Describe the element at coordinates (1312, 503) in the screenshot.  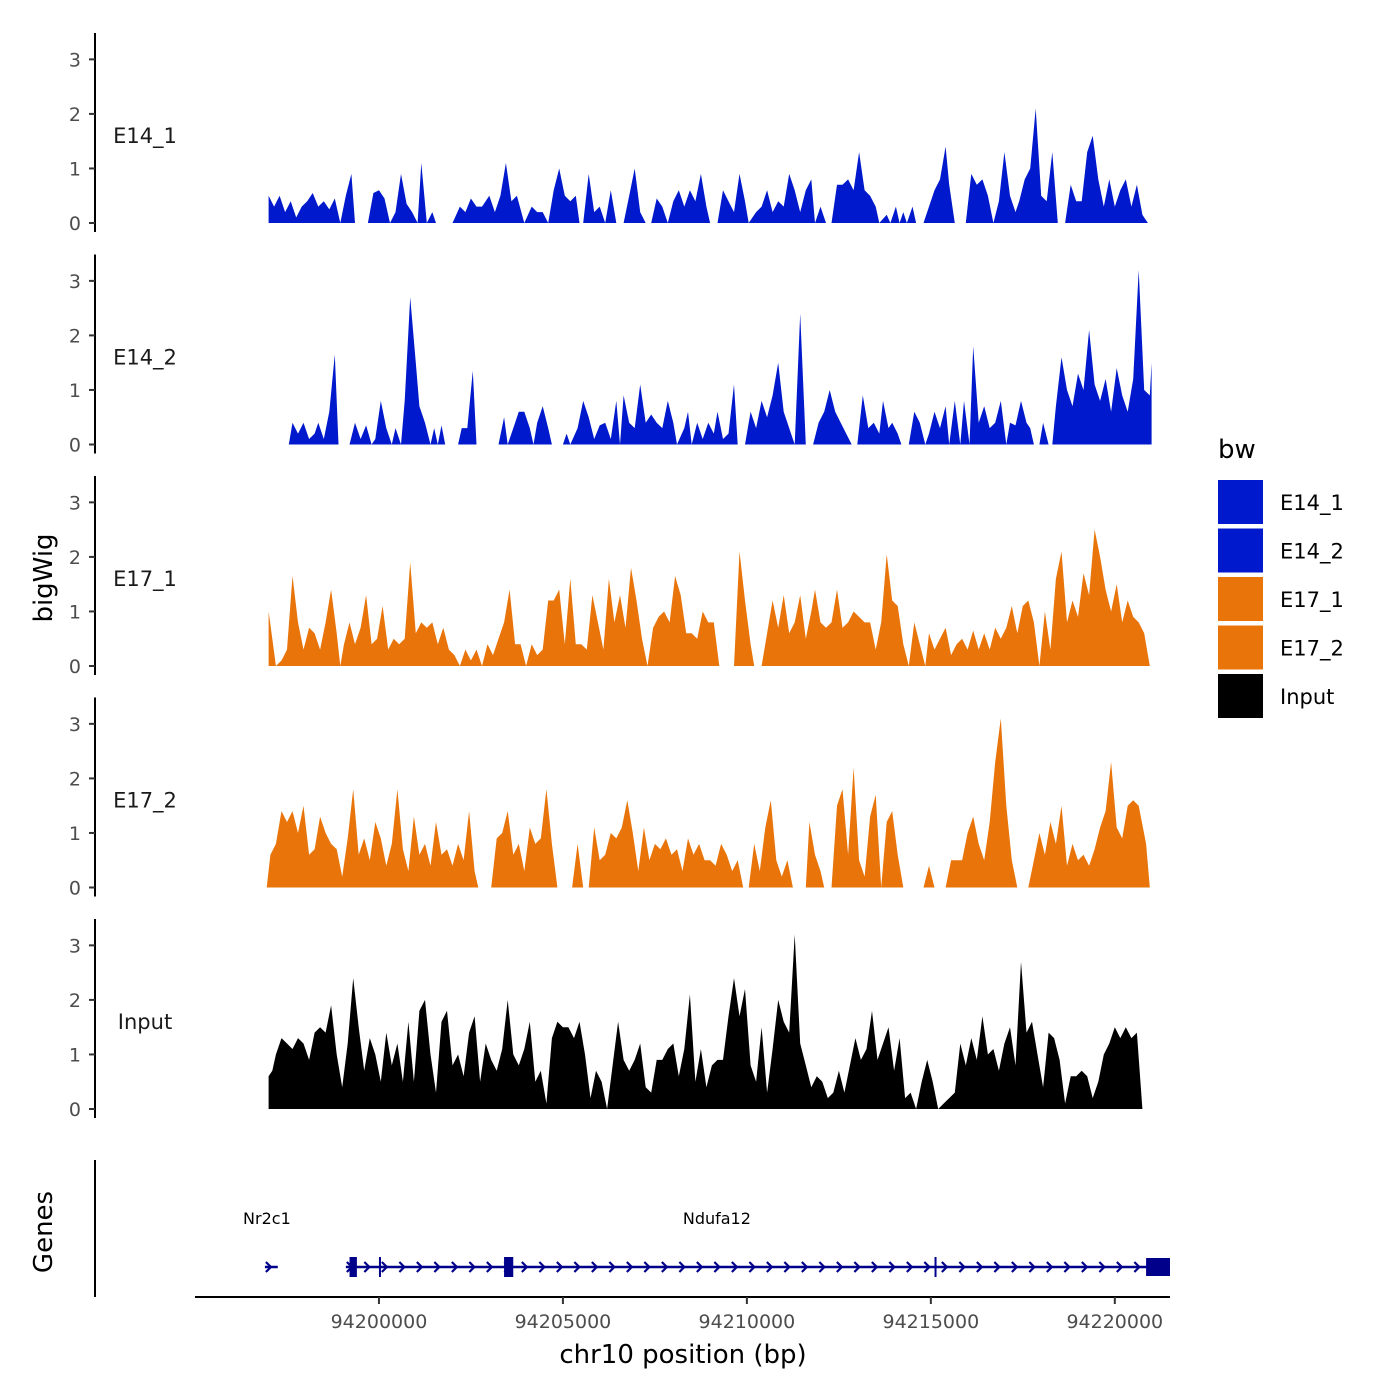
I see `legend-label-E14_1: E14_1` at that location.